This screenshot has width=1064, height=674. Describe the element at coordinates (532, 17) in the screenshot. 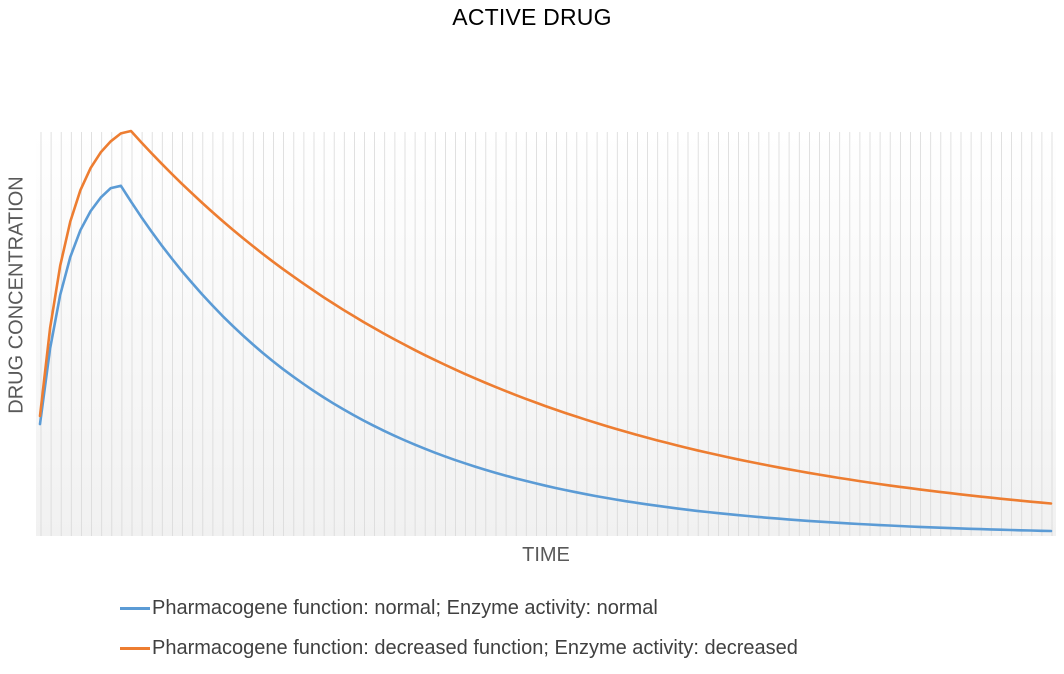

I see `chart-title: ACTIVE DRUG` at that location.